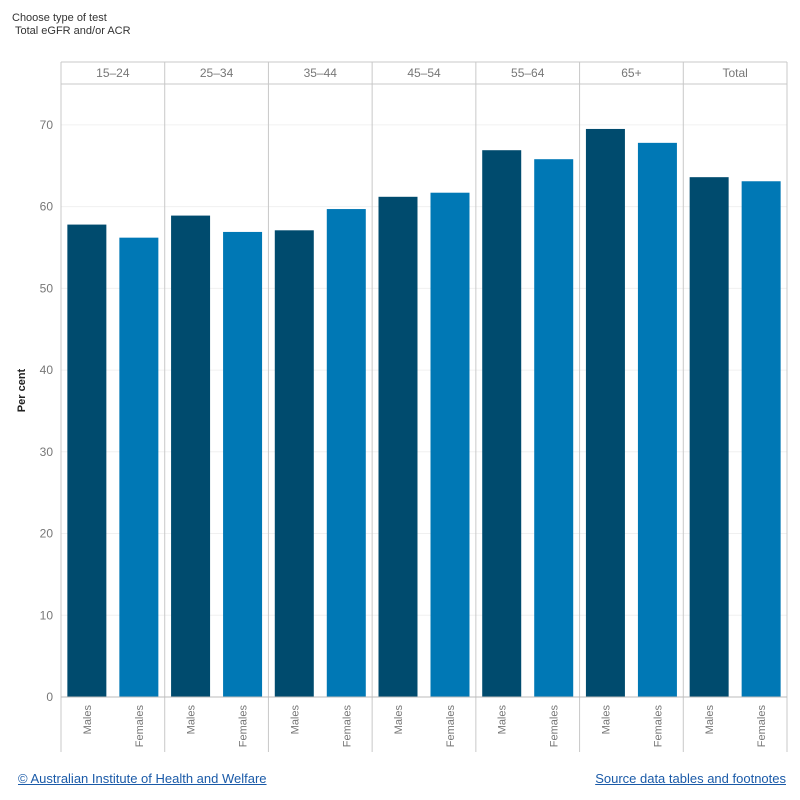 The height and width of the screenshot is (800, 800). What do you see at coordinates (528, 73) in the screenshot?
I see `group-label: 55–64` at bounding box center [528, 73].